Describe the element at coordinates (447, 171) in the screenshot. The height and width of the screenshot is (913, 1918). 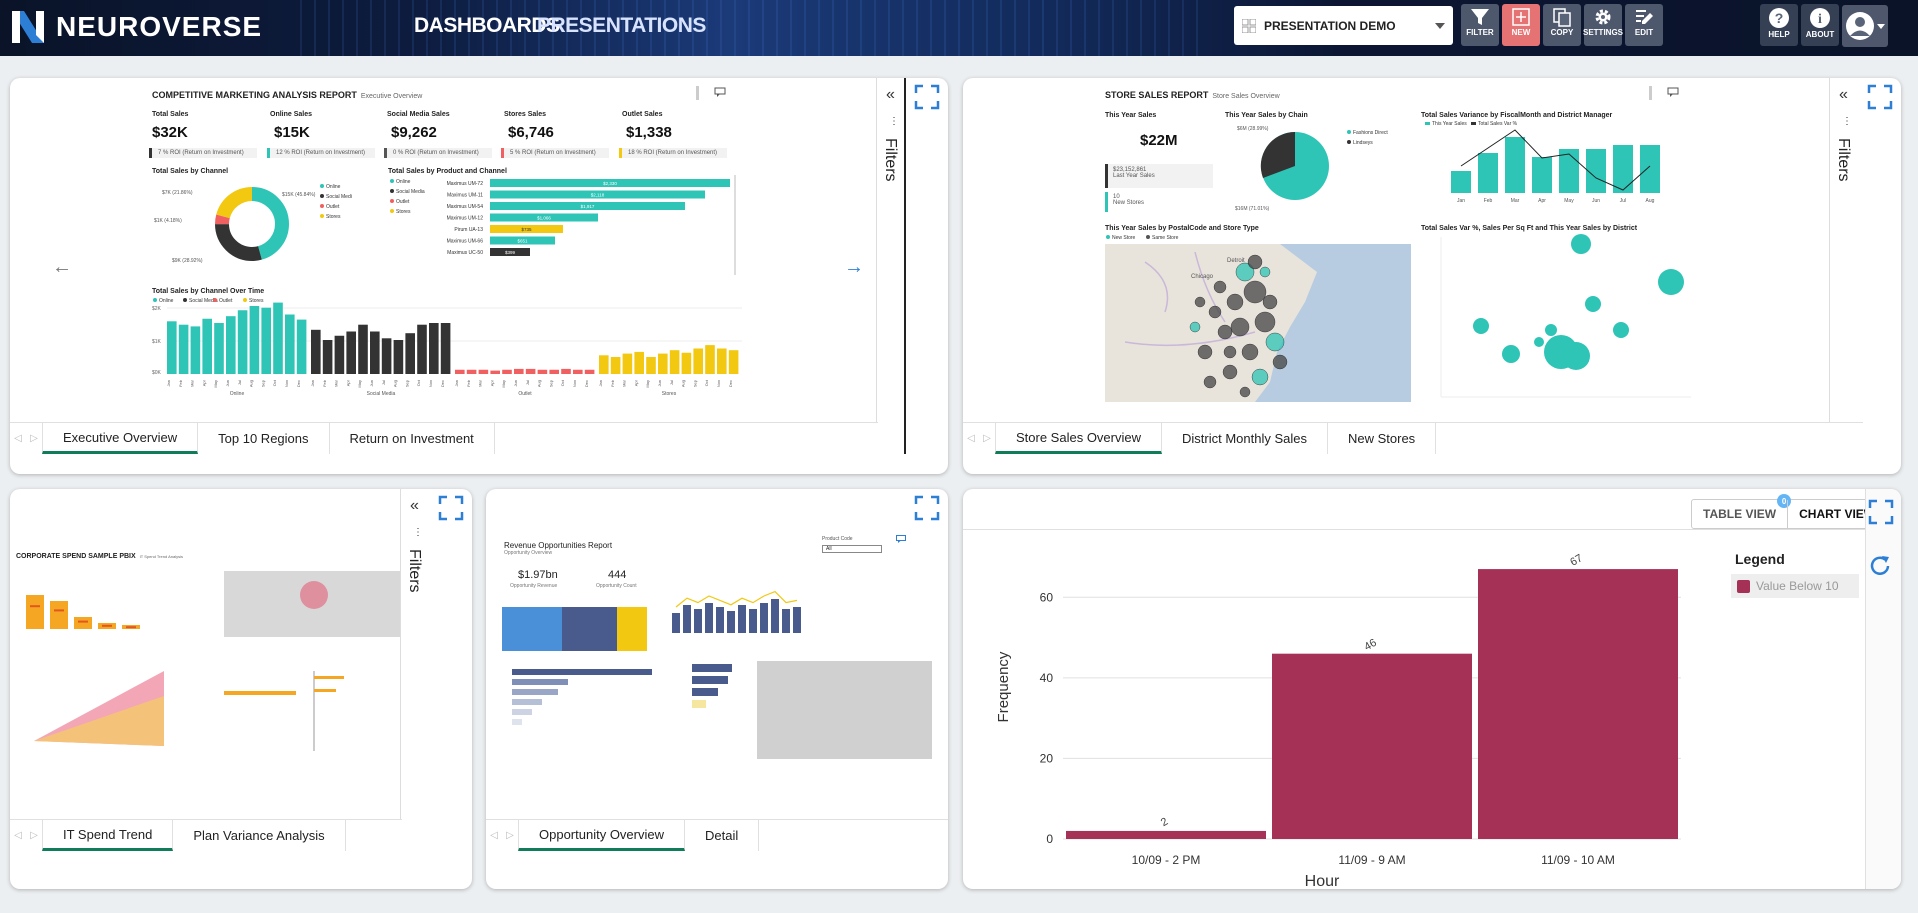
I see `product-title: Total Sales by Product and Channel` at that location.